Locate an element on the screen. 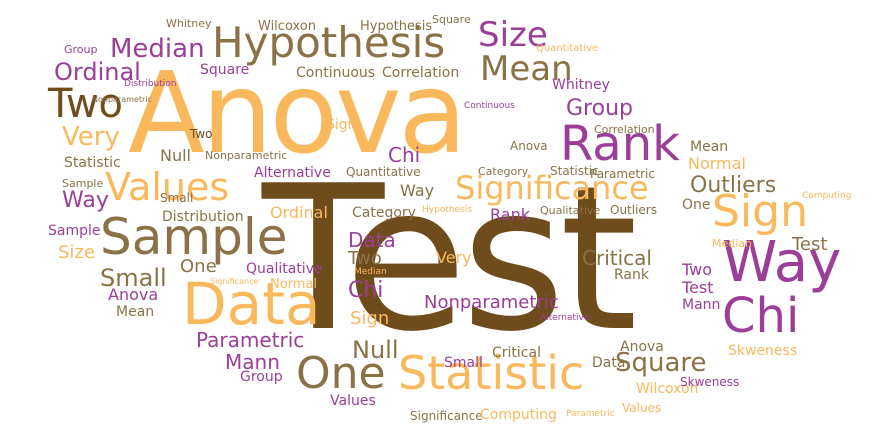 The height and width of the screenshot is (439, 875). word-quantitative-top: Quantitative is located at coordinates (567, 48).